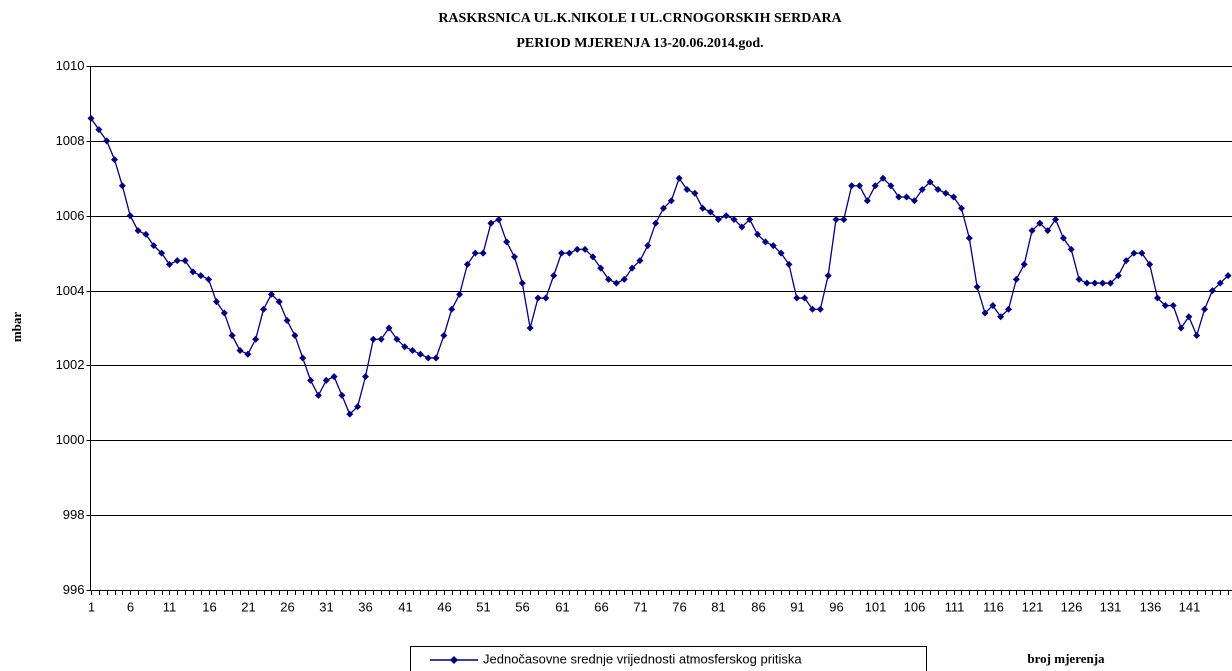 The image size is (1232, 671). What do you see at coordinates (679, 606) in the screenshot?
I see `x-tick-label: 76` at bounding box center [679, 606].